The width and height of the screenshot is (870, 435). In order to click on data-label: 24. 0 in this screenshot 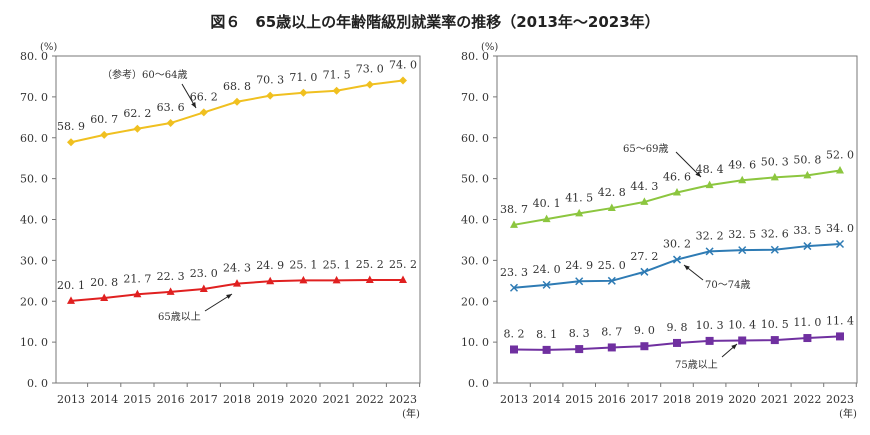, I will do `click(547, 269)`.